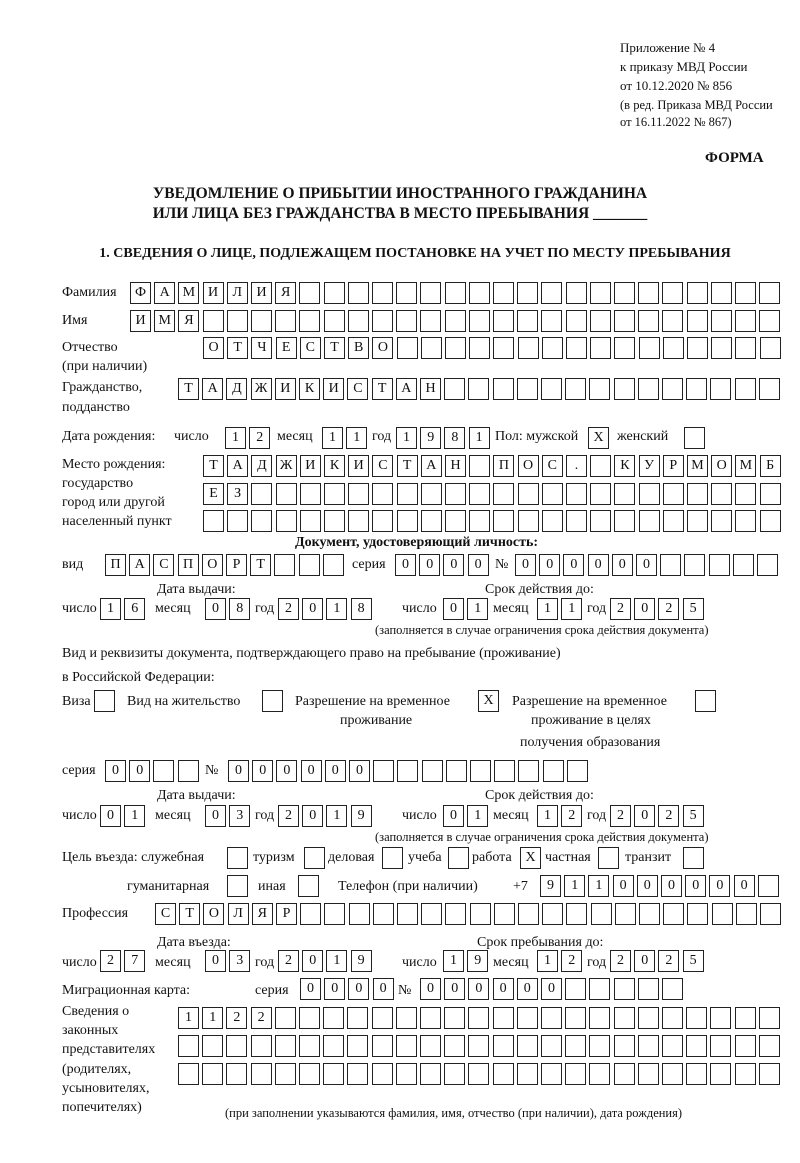  What do you see at coordinates (140, 293) in the screenshot?
I see `char-cell: Ф` at bounding box center [140, 293].